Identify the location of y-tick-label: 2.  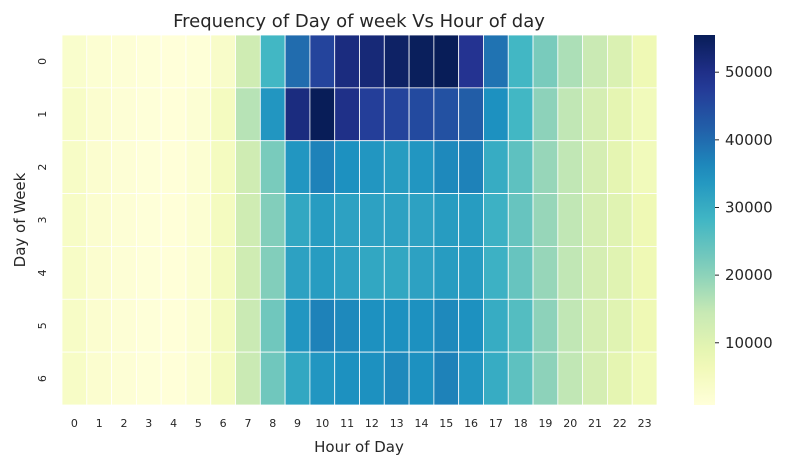
(42, 167).